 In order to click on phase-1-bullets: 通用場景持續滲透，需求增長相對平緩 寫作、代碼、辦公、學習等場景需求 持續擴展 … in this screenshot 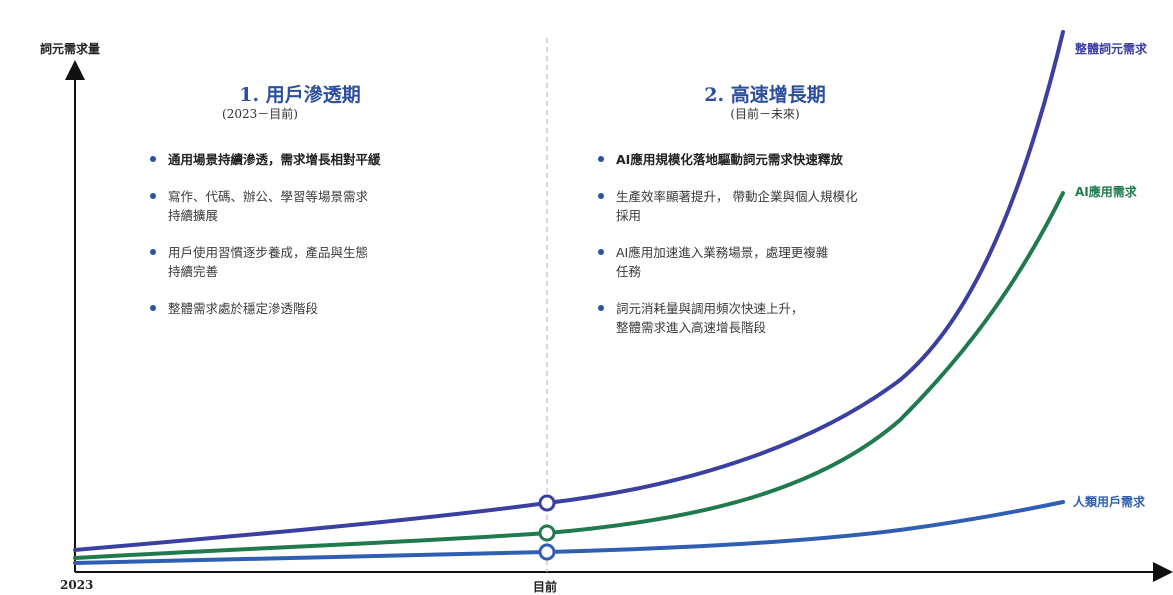, I will do `click(311, 243)`.